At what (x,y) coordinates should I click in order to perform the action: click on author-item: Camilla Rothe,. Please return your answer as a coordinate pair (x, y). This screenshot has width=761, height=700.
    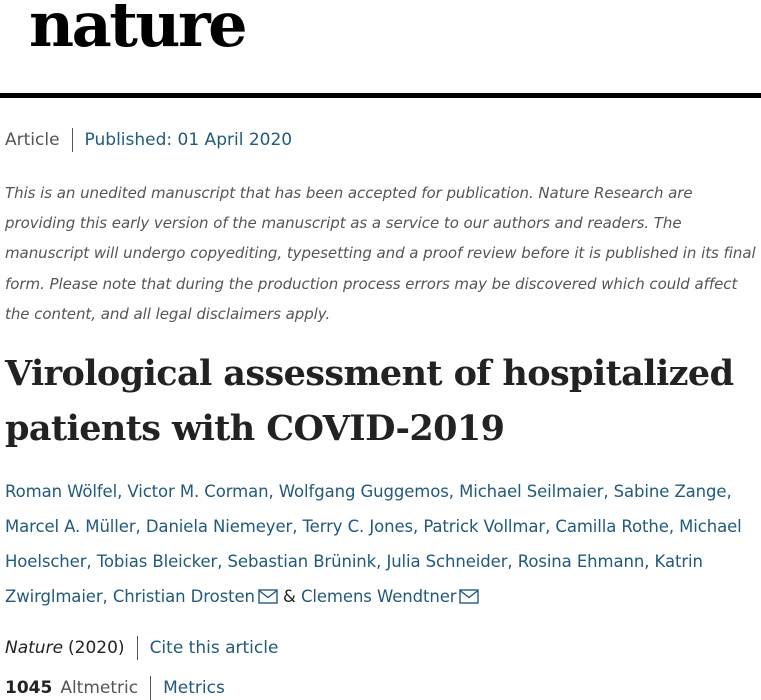
    Looking at the image, I should click on (614, 526).